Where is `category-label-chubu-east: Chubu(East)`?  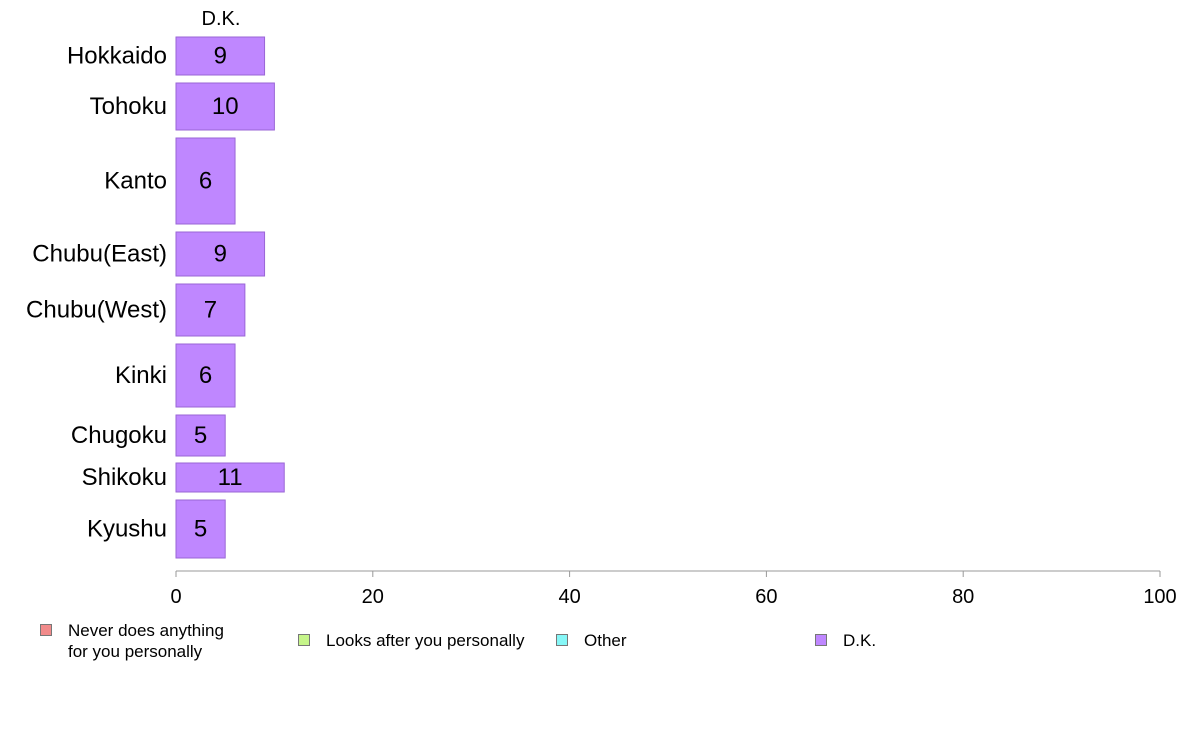
category-label-chubu-east: Chubu(East) is located at coordinates (99, 254).